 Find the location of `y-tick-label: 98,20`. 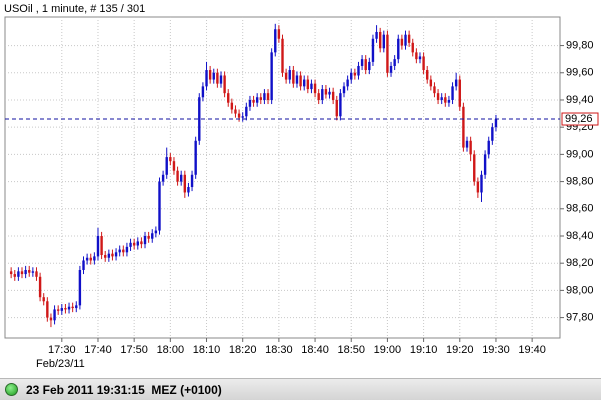

y-tick-label: 98,20 is located at coordinates (580, 263).